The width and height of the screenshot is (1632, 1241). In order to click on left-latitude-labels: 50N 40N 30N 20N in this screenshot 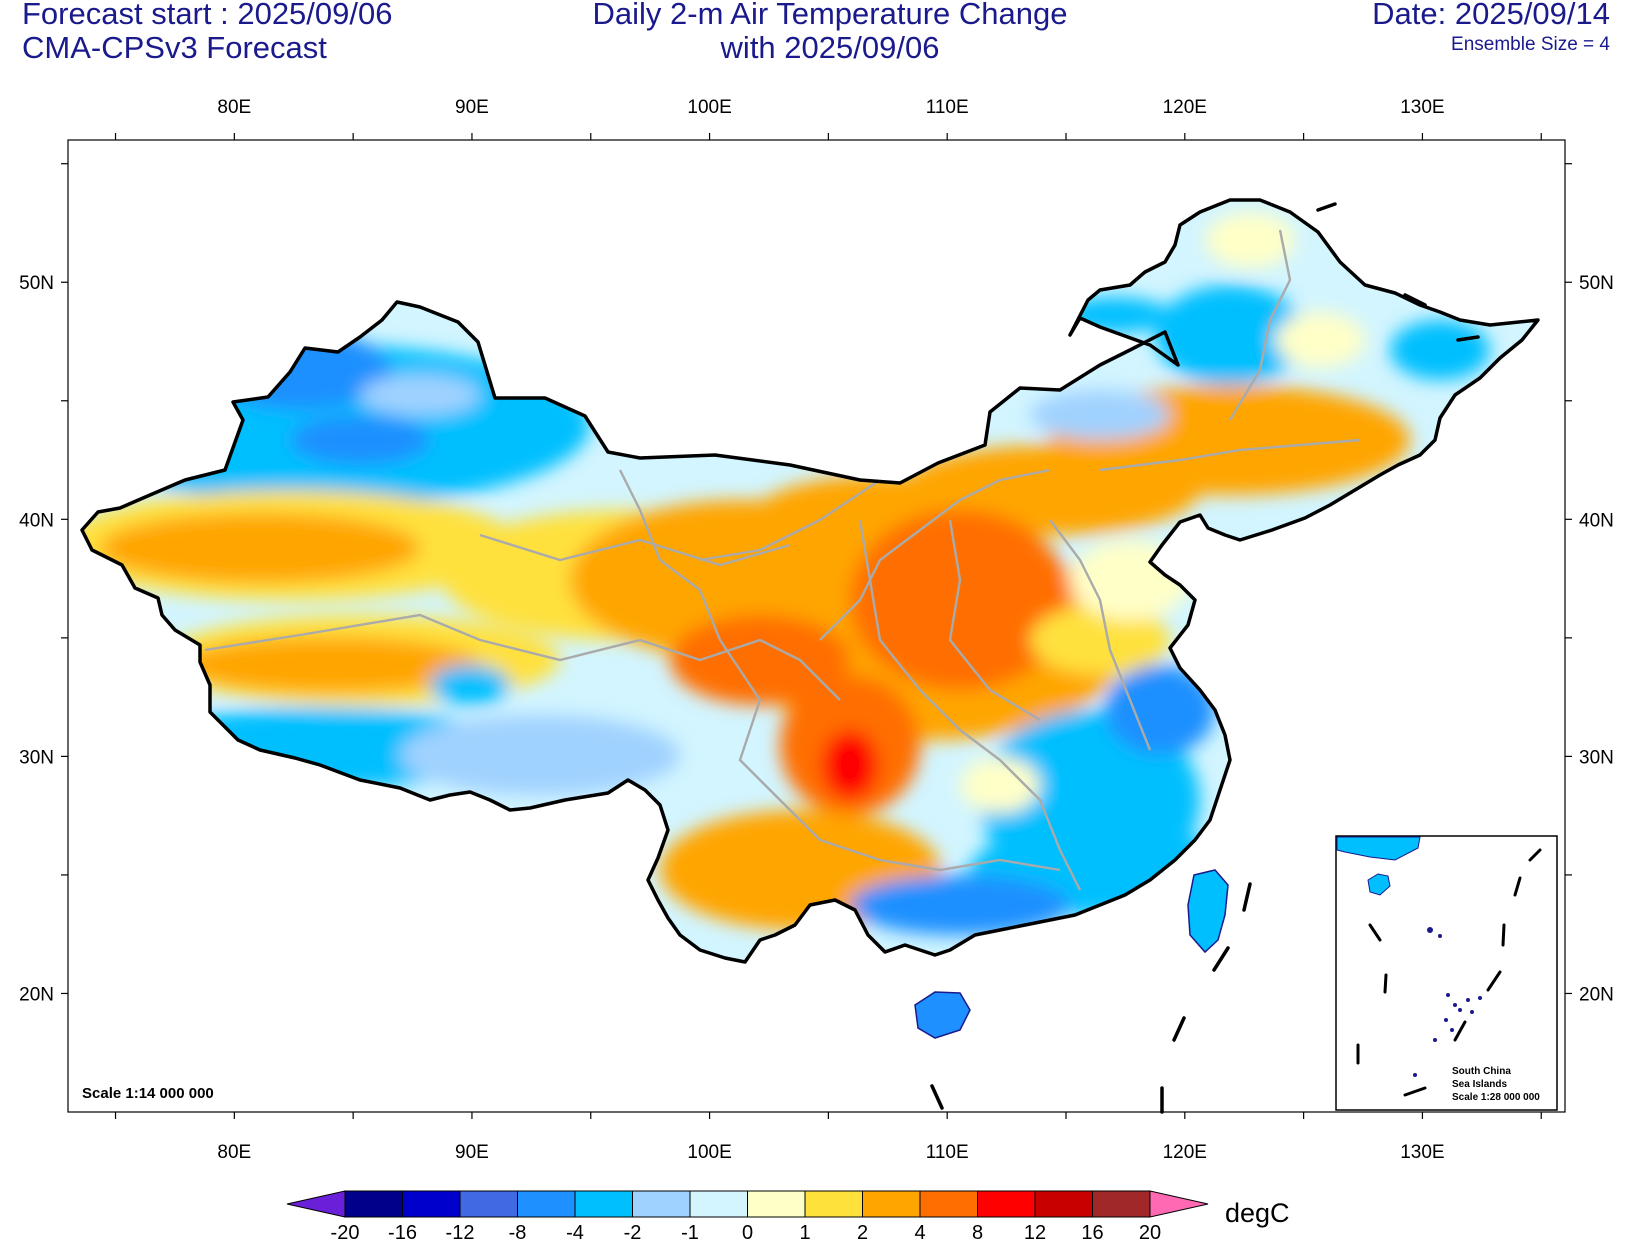, I will do `click(36, 639)`.